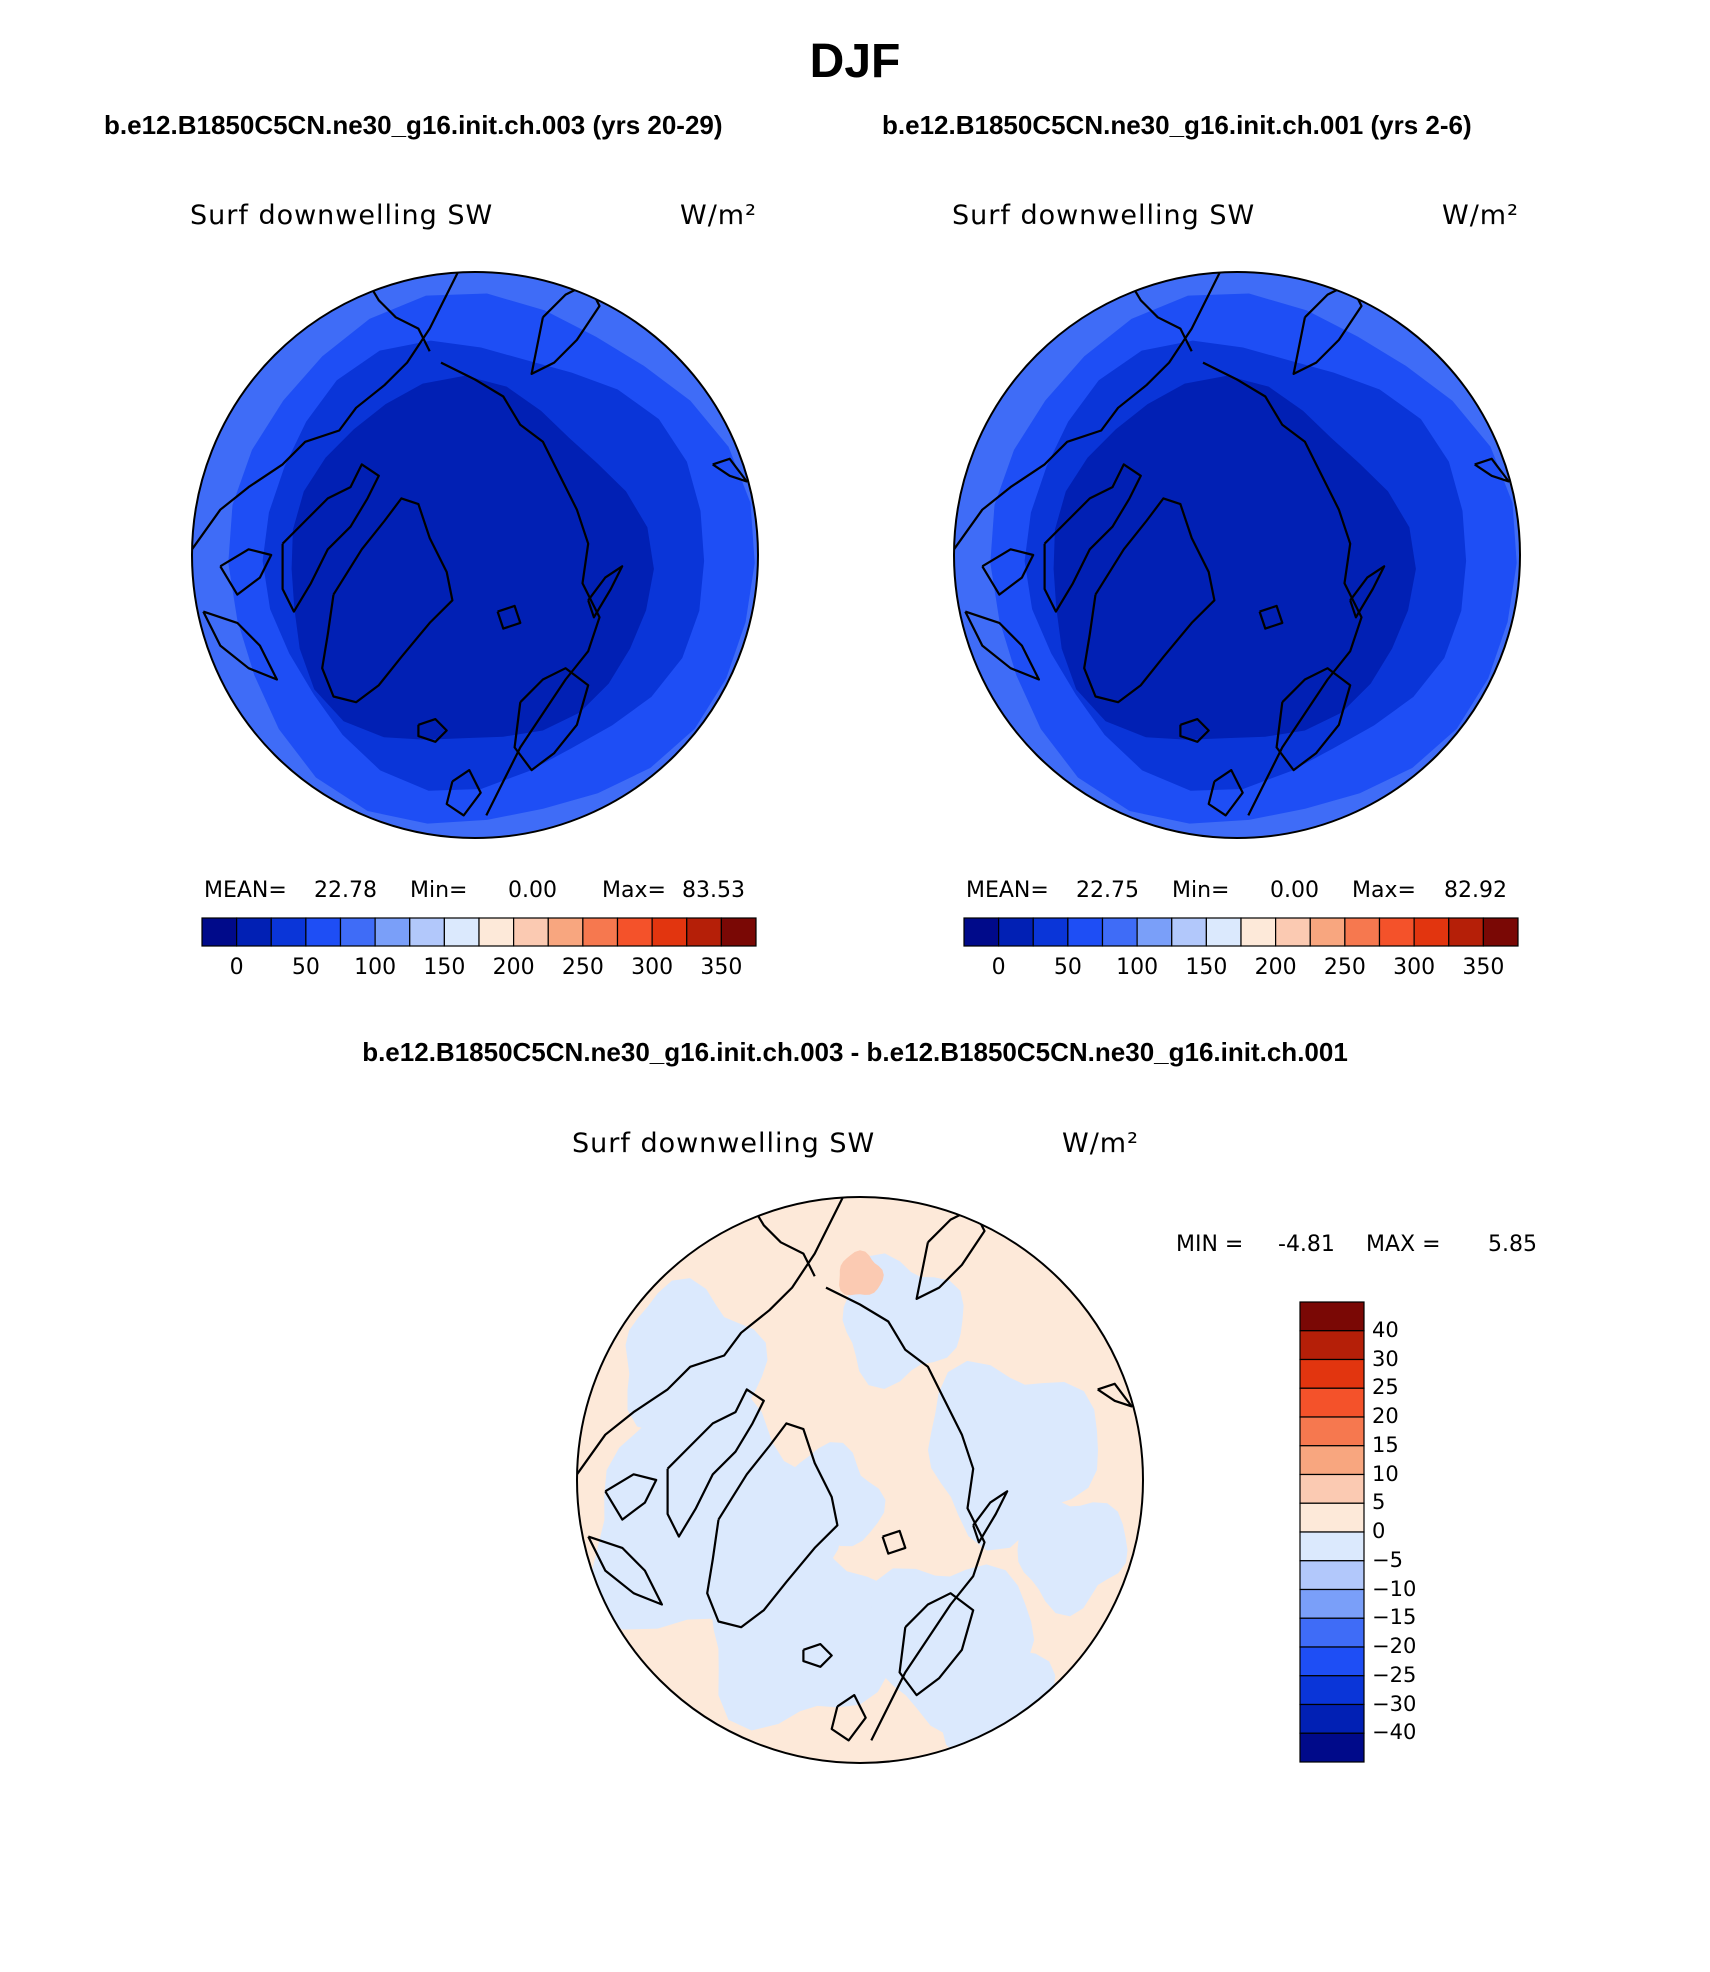 The height and width of the screenshot is (1972, 1710). What do you see at coordinates (1414, 967) in the screenshot?
I see `colorbar-tick-label: 300` at bounding box center [1414, 967].